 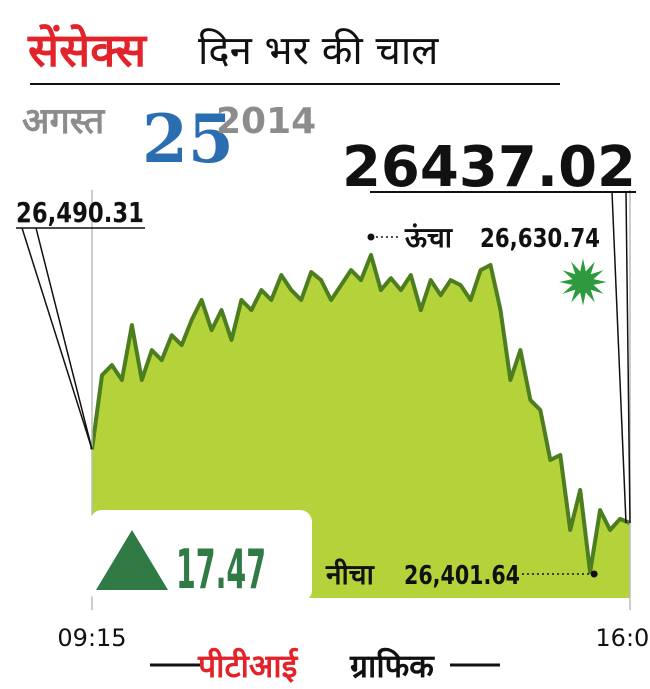 I want to click on x-tick-label: 16:00, so click(x=622, y=638).